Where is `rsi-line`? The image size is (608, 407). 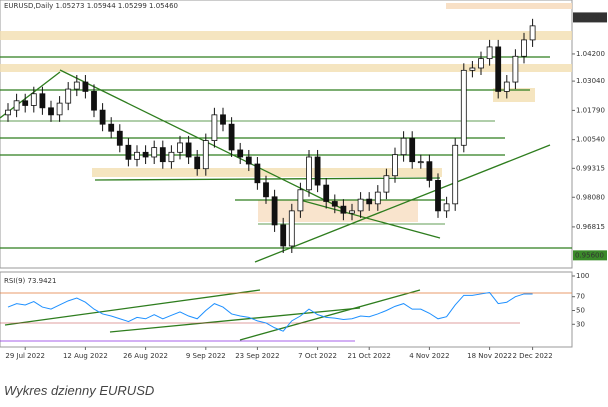 rsi-line is located at coordinates (270, 312).